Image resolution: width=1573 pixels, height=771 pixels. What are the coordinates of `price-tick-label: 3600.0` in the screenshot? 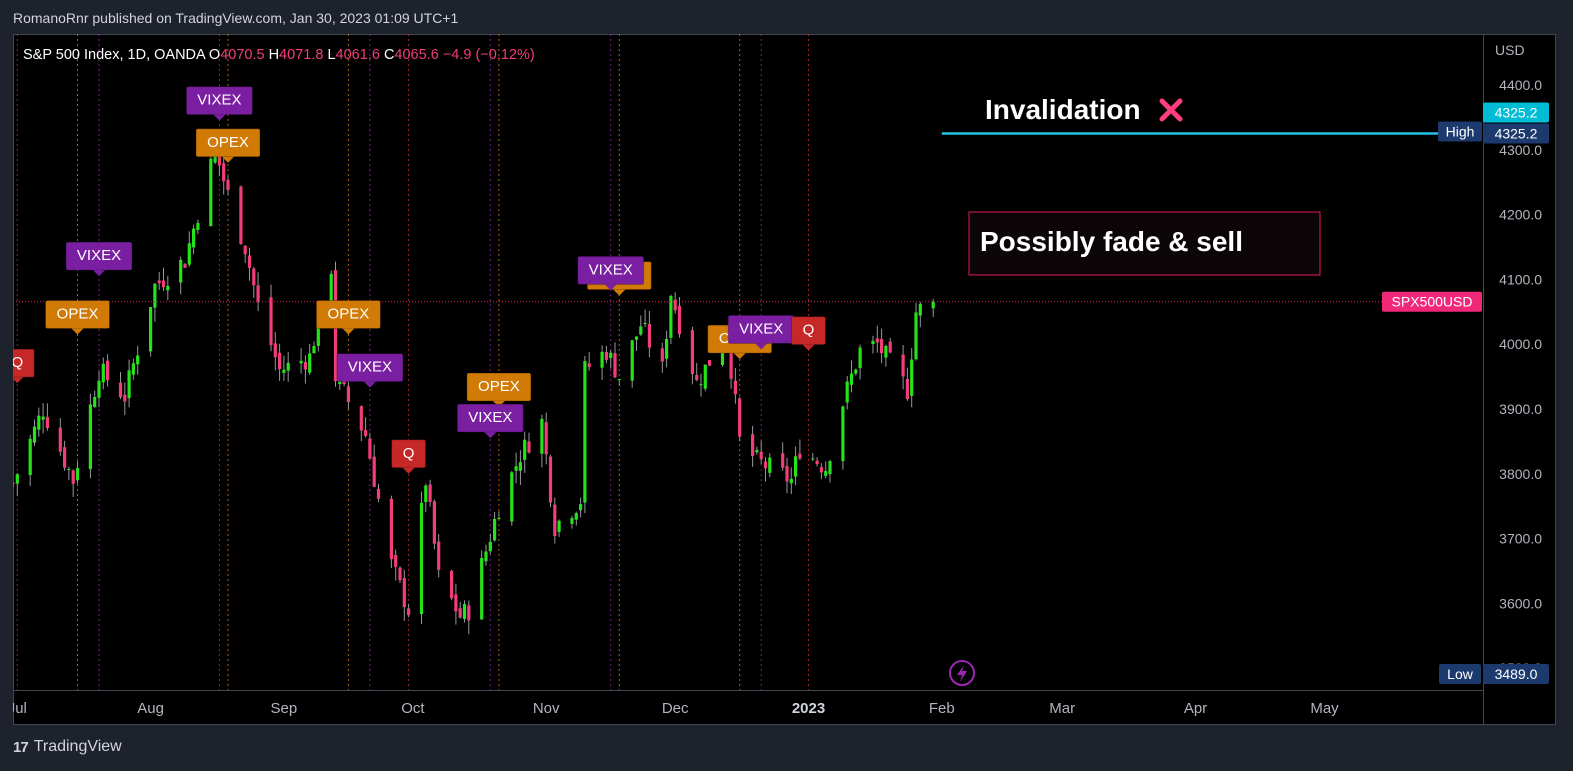 It's located at (1520, 603).